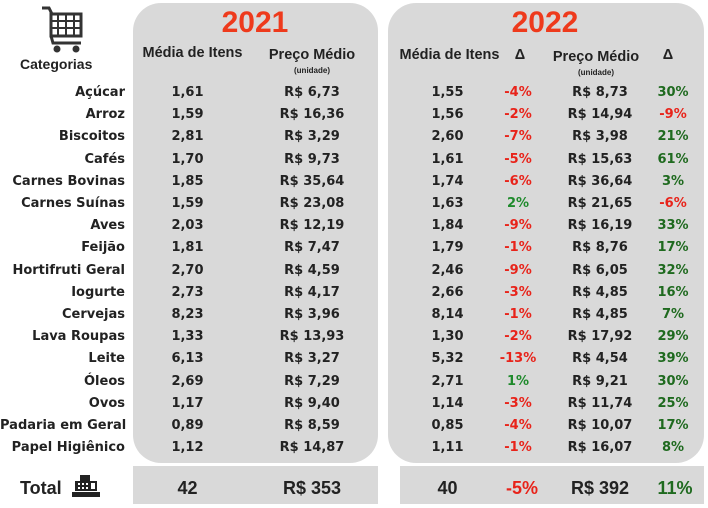  What do you see at coordinates (187, 425) in the screenshot?
I see `row-media-2021: 0,89` at bounding box center [187, 425].